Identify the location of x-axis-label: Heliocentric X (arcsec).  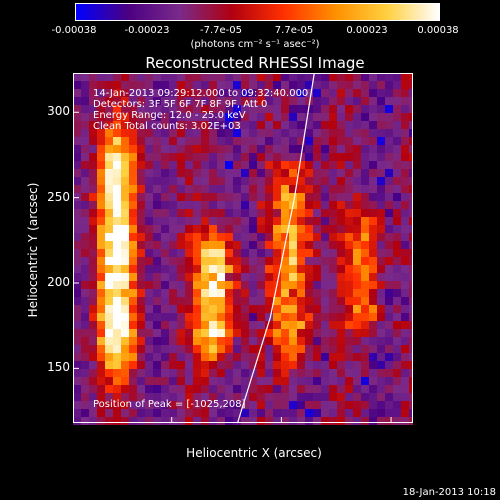
(254, 453).